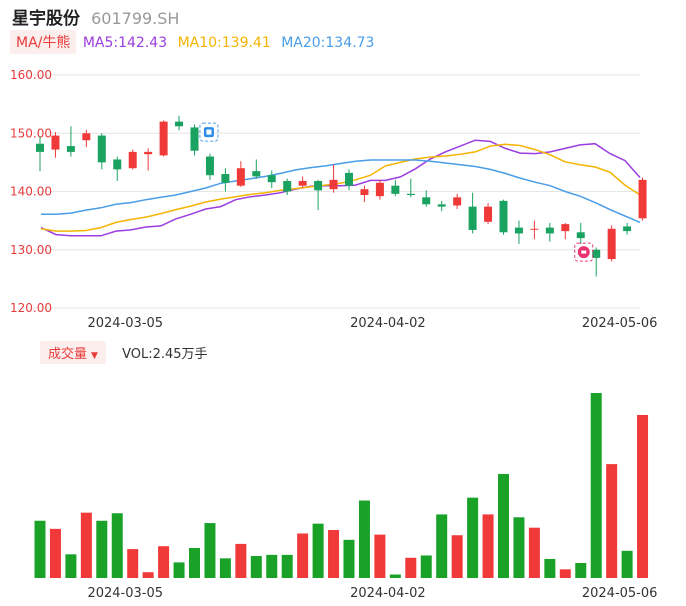 The height and width of the screenshot is (606, 686). What do you see at coordinates (620, 593) in the screenshot?
I see `volume-date-label: 2024-05-06` at bounding box center [620, 593].